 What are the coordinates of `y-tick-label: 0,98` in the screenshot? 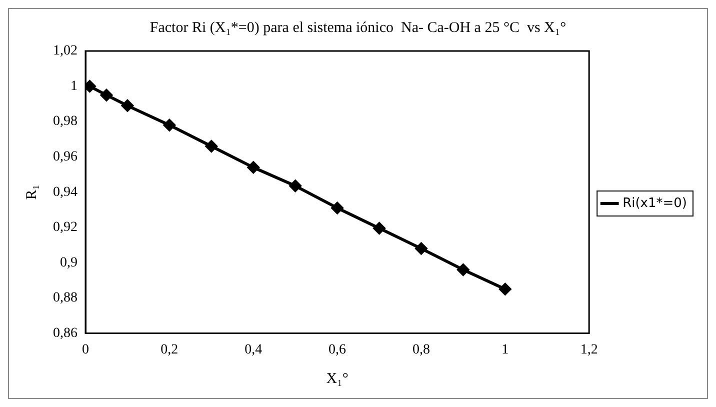 It's located at (65, 122).